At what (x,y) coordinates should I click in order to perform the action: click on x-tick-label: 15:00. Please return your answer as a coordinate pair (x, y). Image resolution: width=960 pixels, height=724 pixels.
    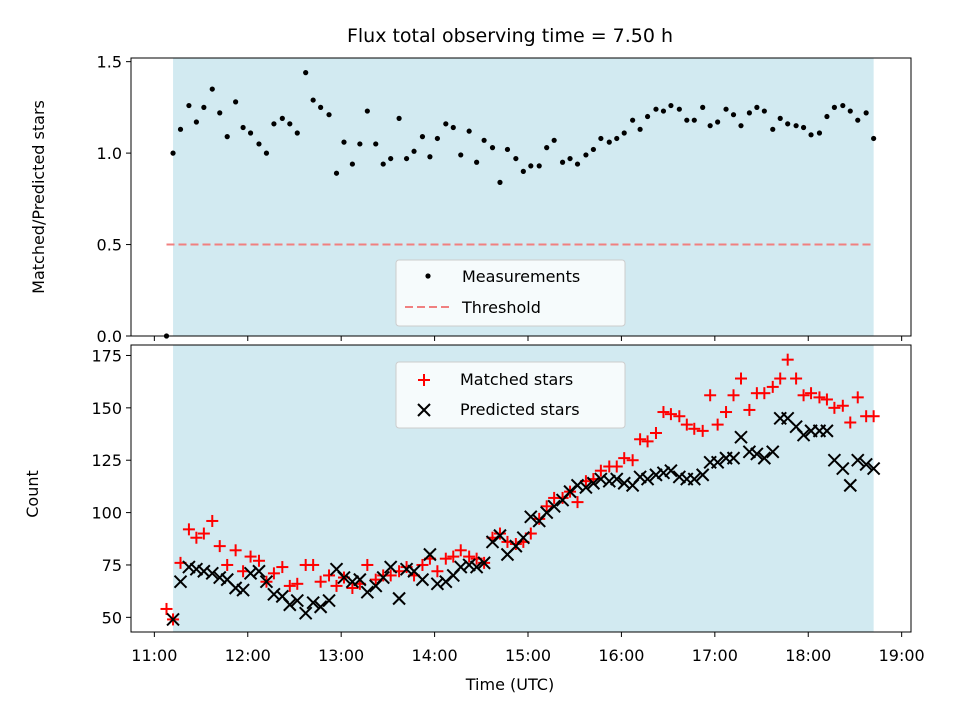
    Looking at the image, I should click on (528, 655).